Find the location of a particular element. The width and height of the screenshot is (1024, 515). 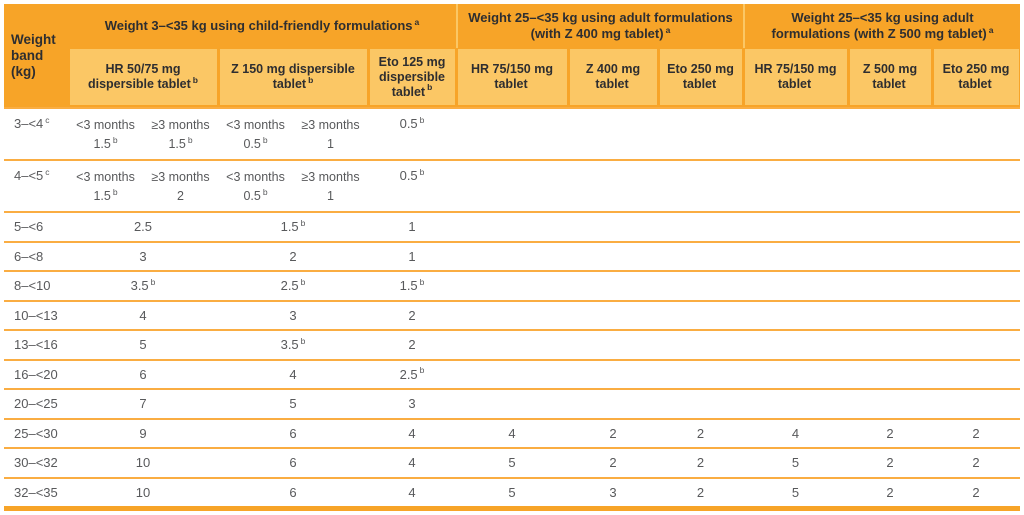

column-label: Z 500 mg tablet is located at coordinates (890, 76).